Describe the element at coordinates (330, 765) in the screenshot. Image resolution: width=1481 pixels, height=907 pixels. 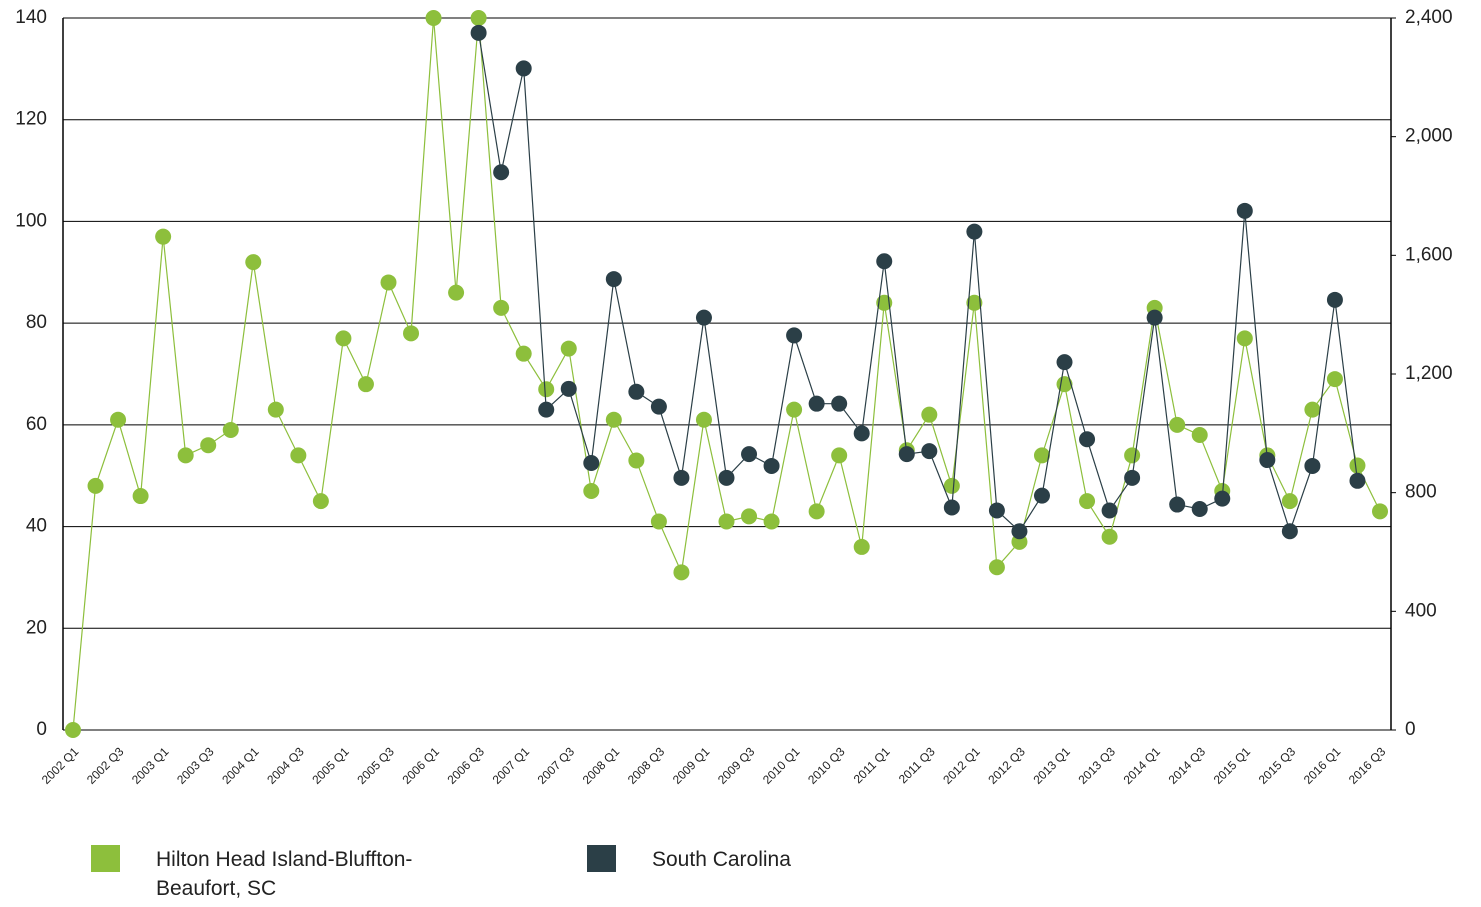
I see `x-tick-label: 2005 Q1` at that location.